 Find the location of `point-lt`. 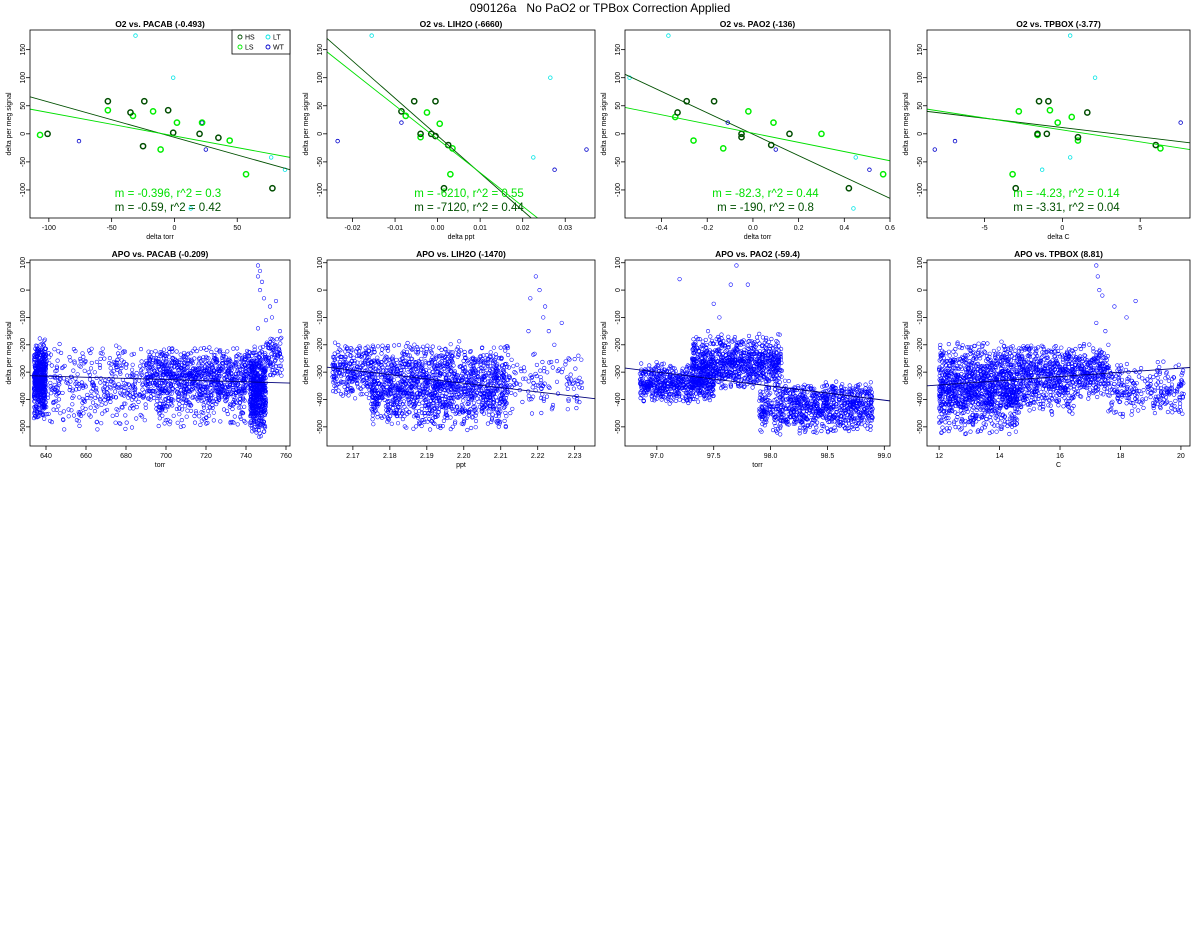

point-lt is located at coordinates (1070, 157).